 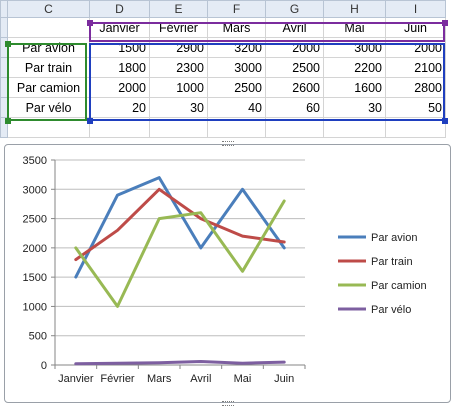 I want to click on cell-label: Par camion, so click(x=48, y=87).